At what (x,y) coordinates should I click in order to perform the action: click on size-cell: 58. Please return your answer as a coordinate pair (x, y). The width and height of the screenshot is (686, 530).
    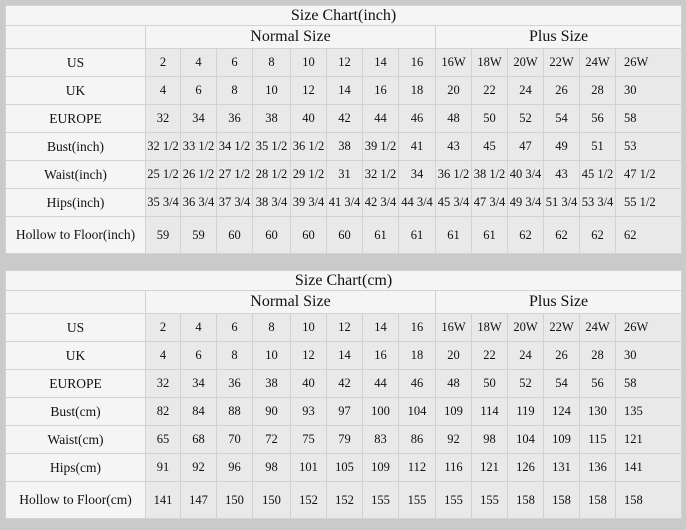
    Looking at the image, I should click on (648, 118).